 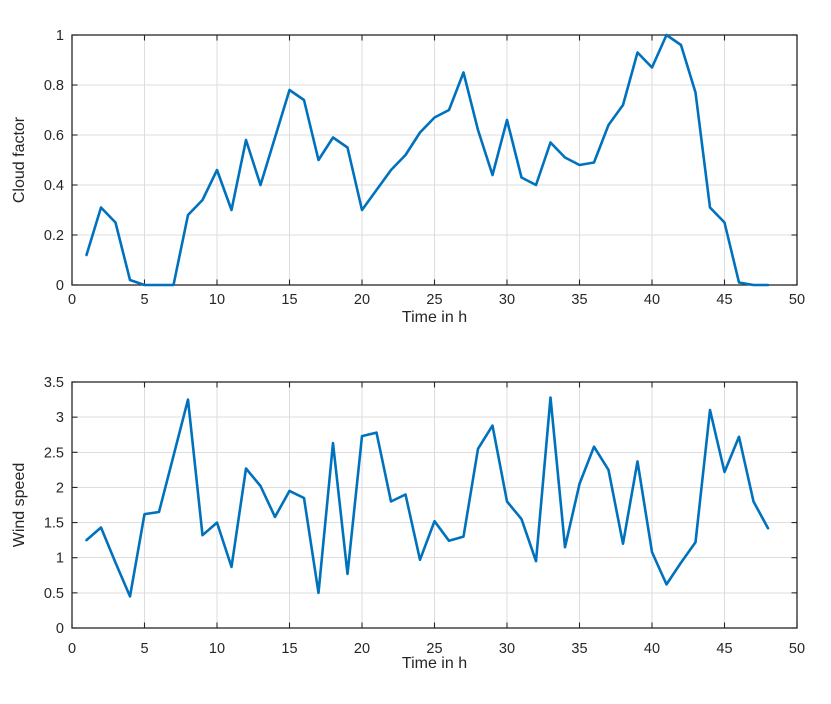 What do you see at coordinates (434, 317) in the screenshot?
I see `cloud-factor-xlabel: Time in h` at bounding box center [434, 317].